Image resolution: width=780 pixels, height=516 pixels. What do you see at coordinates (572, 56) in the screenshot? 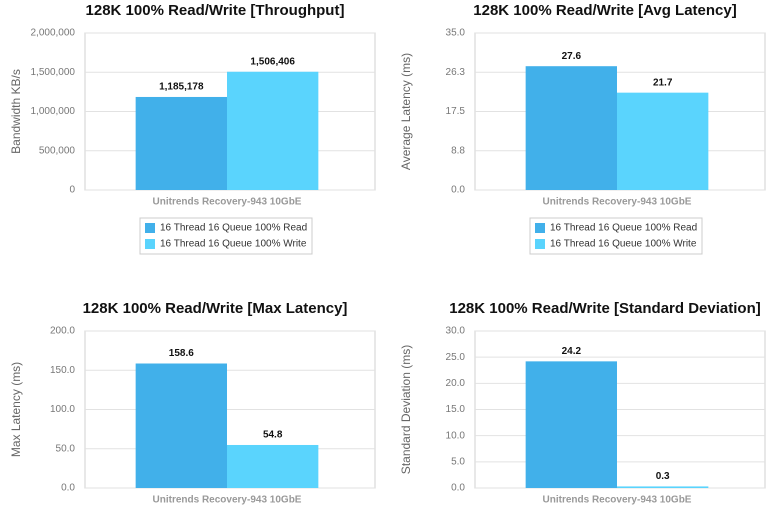
I see `value-label: 27.6` at bounding box center [572, 56].